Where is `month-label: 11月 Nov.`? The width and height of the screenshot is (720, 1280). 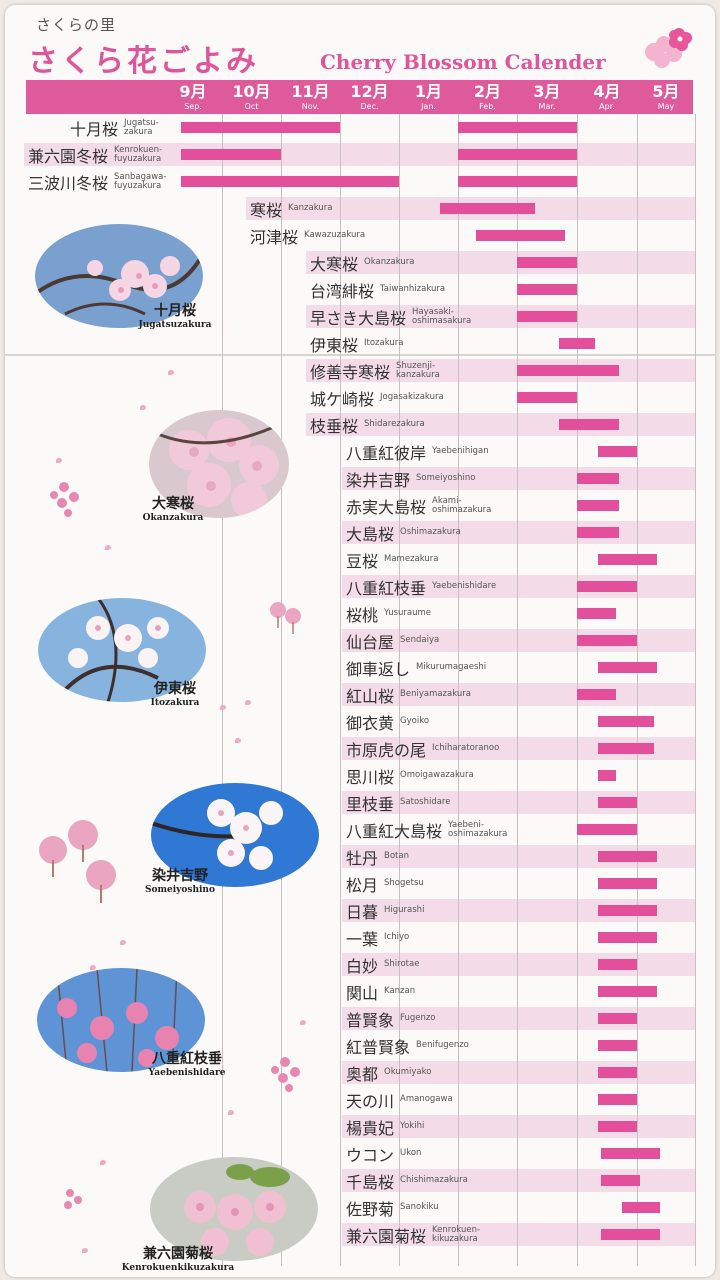
month-label: 11月 Nov. is located at coordinates (310, 97).